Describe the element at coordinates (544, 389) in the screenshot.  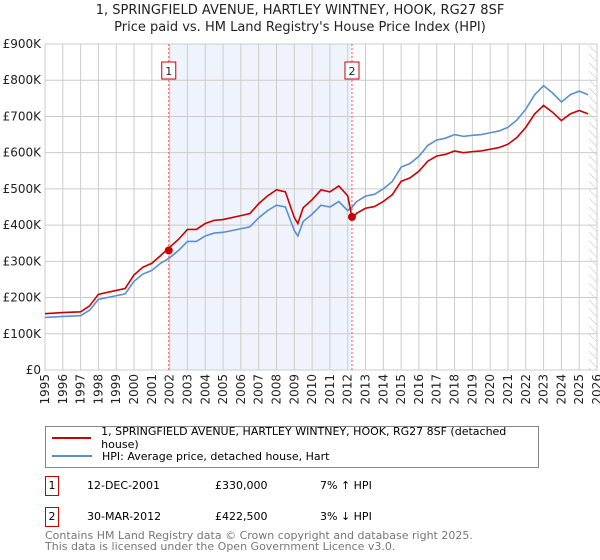
I see `x-tick-label: 2023` at that location.